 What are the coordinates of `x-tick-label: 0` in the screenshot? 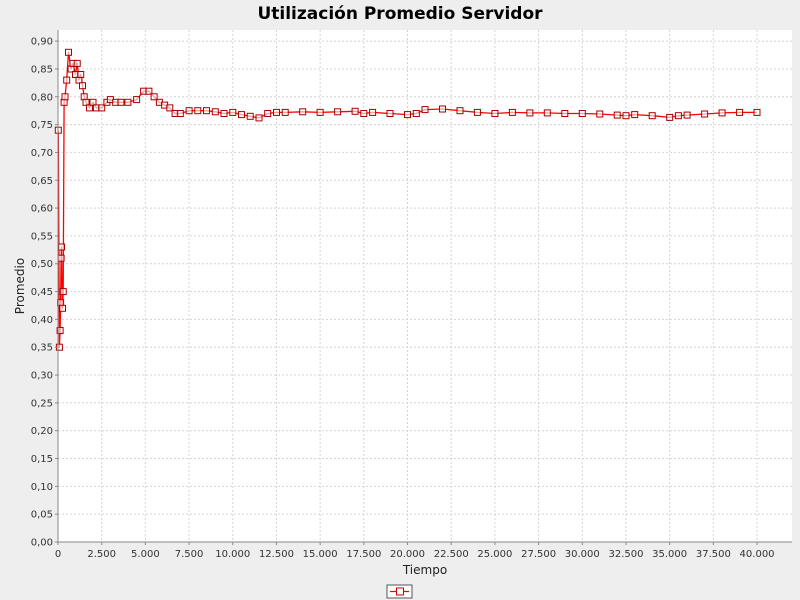 It's located at (58, 554).